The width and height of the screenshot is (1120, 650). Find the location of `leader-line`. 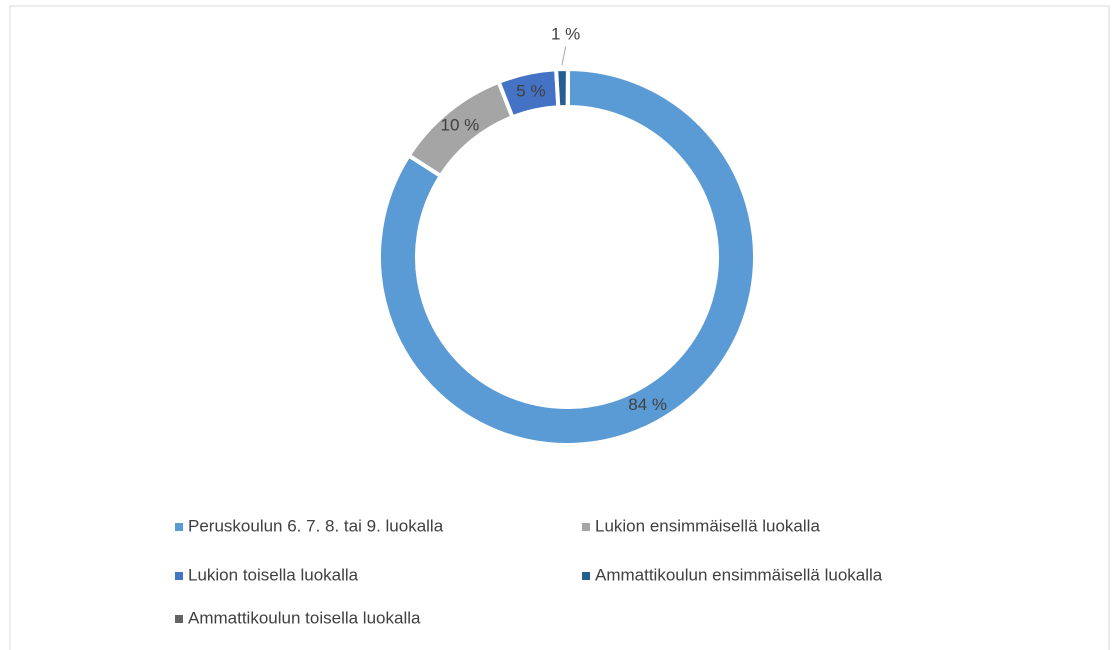

leader-line is located at coordinates (564, 56).